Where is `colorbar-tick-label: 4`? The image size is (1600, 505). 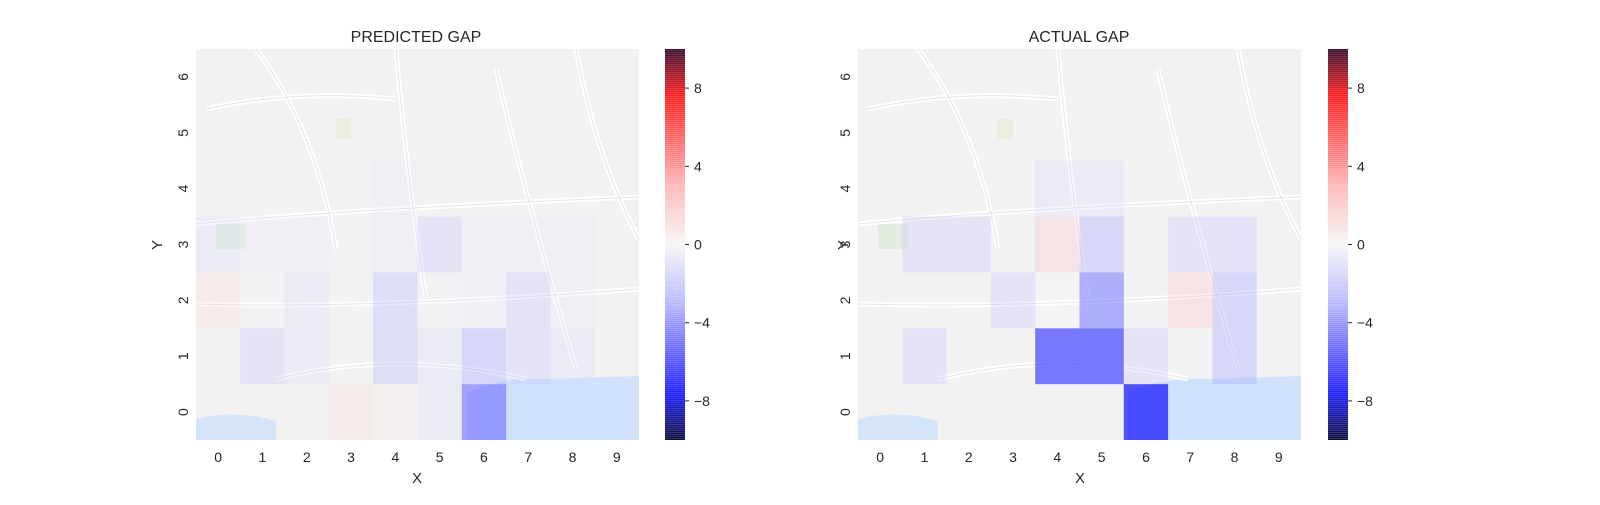
colorbar-tick-label: 4 is located at coordinates (1361, 166).